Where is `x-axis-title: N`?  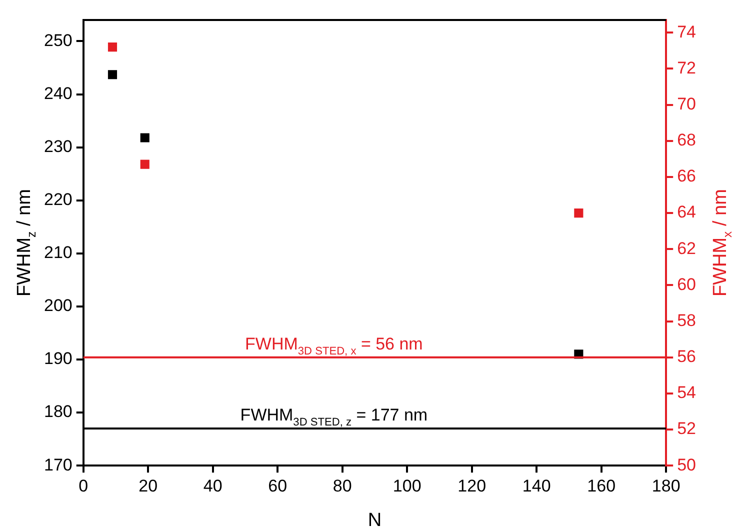 x-axis-title: N is located at coordinates (375, 520).